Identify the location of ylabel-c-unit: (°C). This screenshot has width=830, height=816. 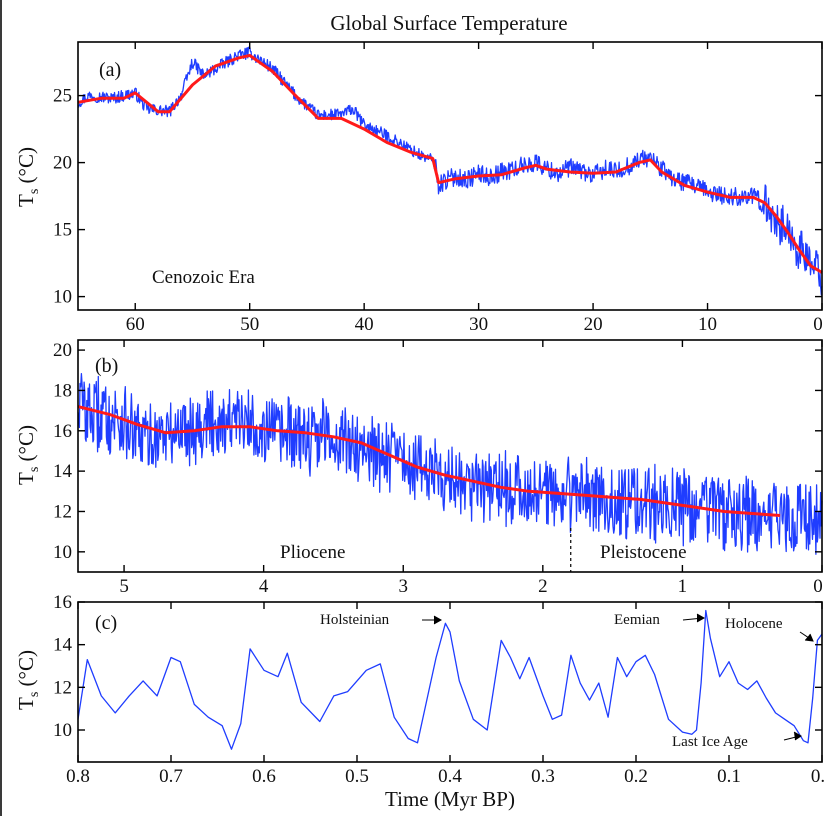
(26, 671).